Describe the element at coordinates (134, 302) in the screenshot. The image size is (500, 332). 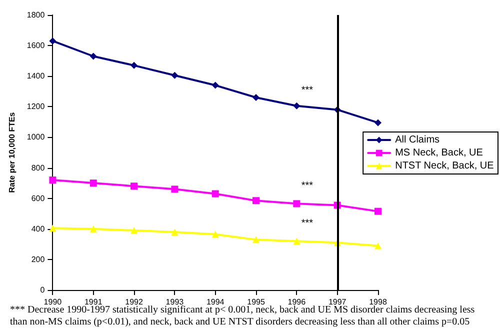
I see `x-tick-label: 1992` at that location.